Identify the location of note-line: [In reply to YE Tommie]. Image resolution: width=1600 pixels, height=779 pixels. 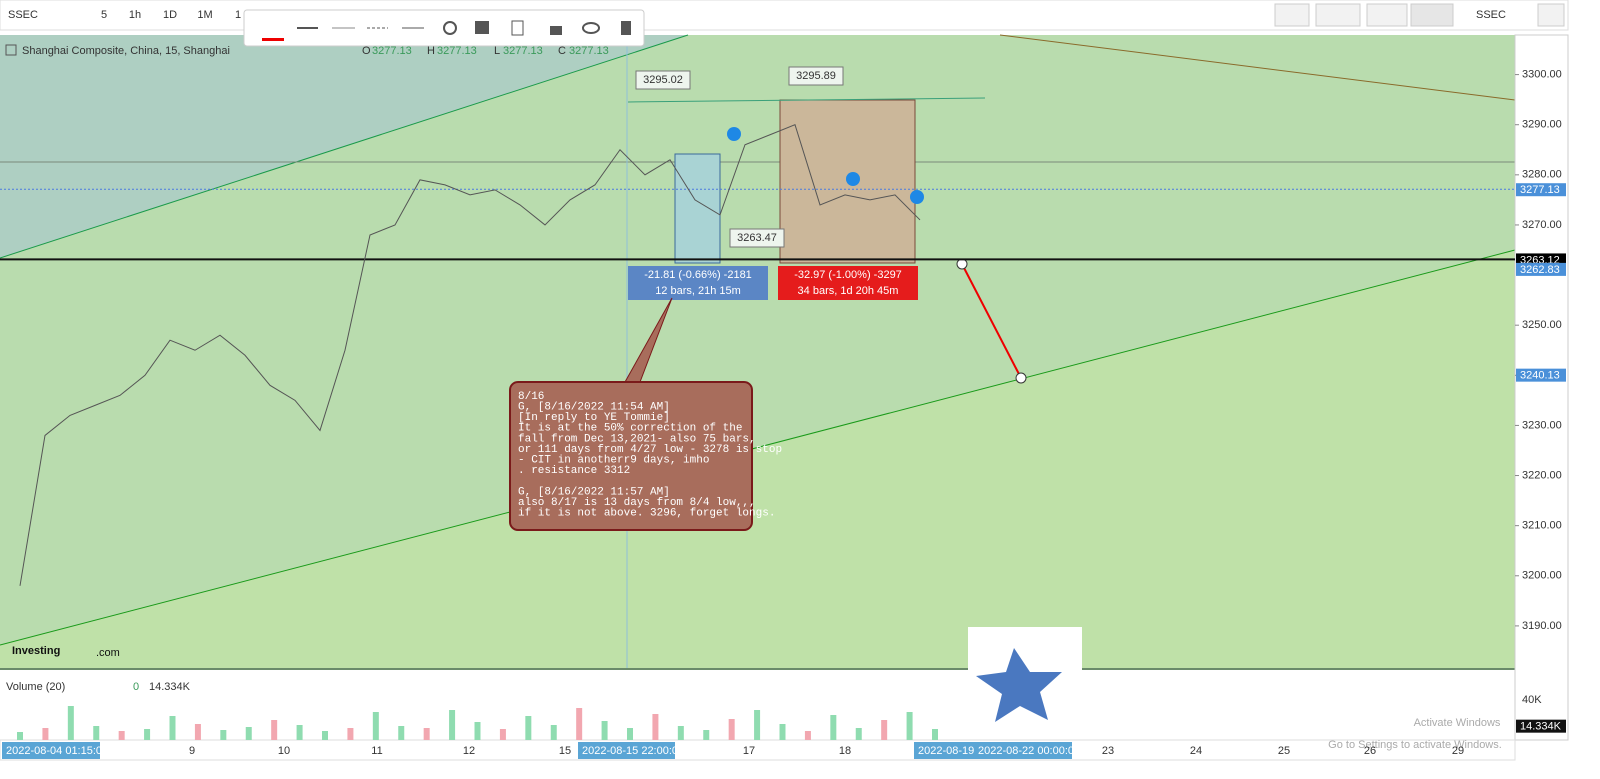
(594, 418).